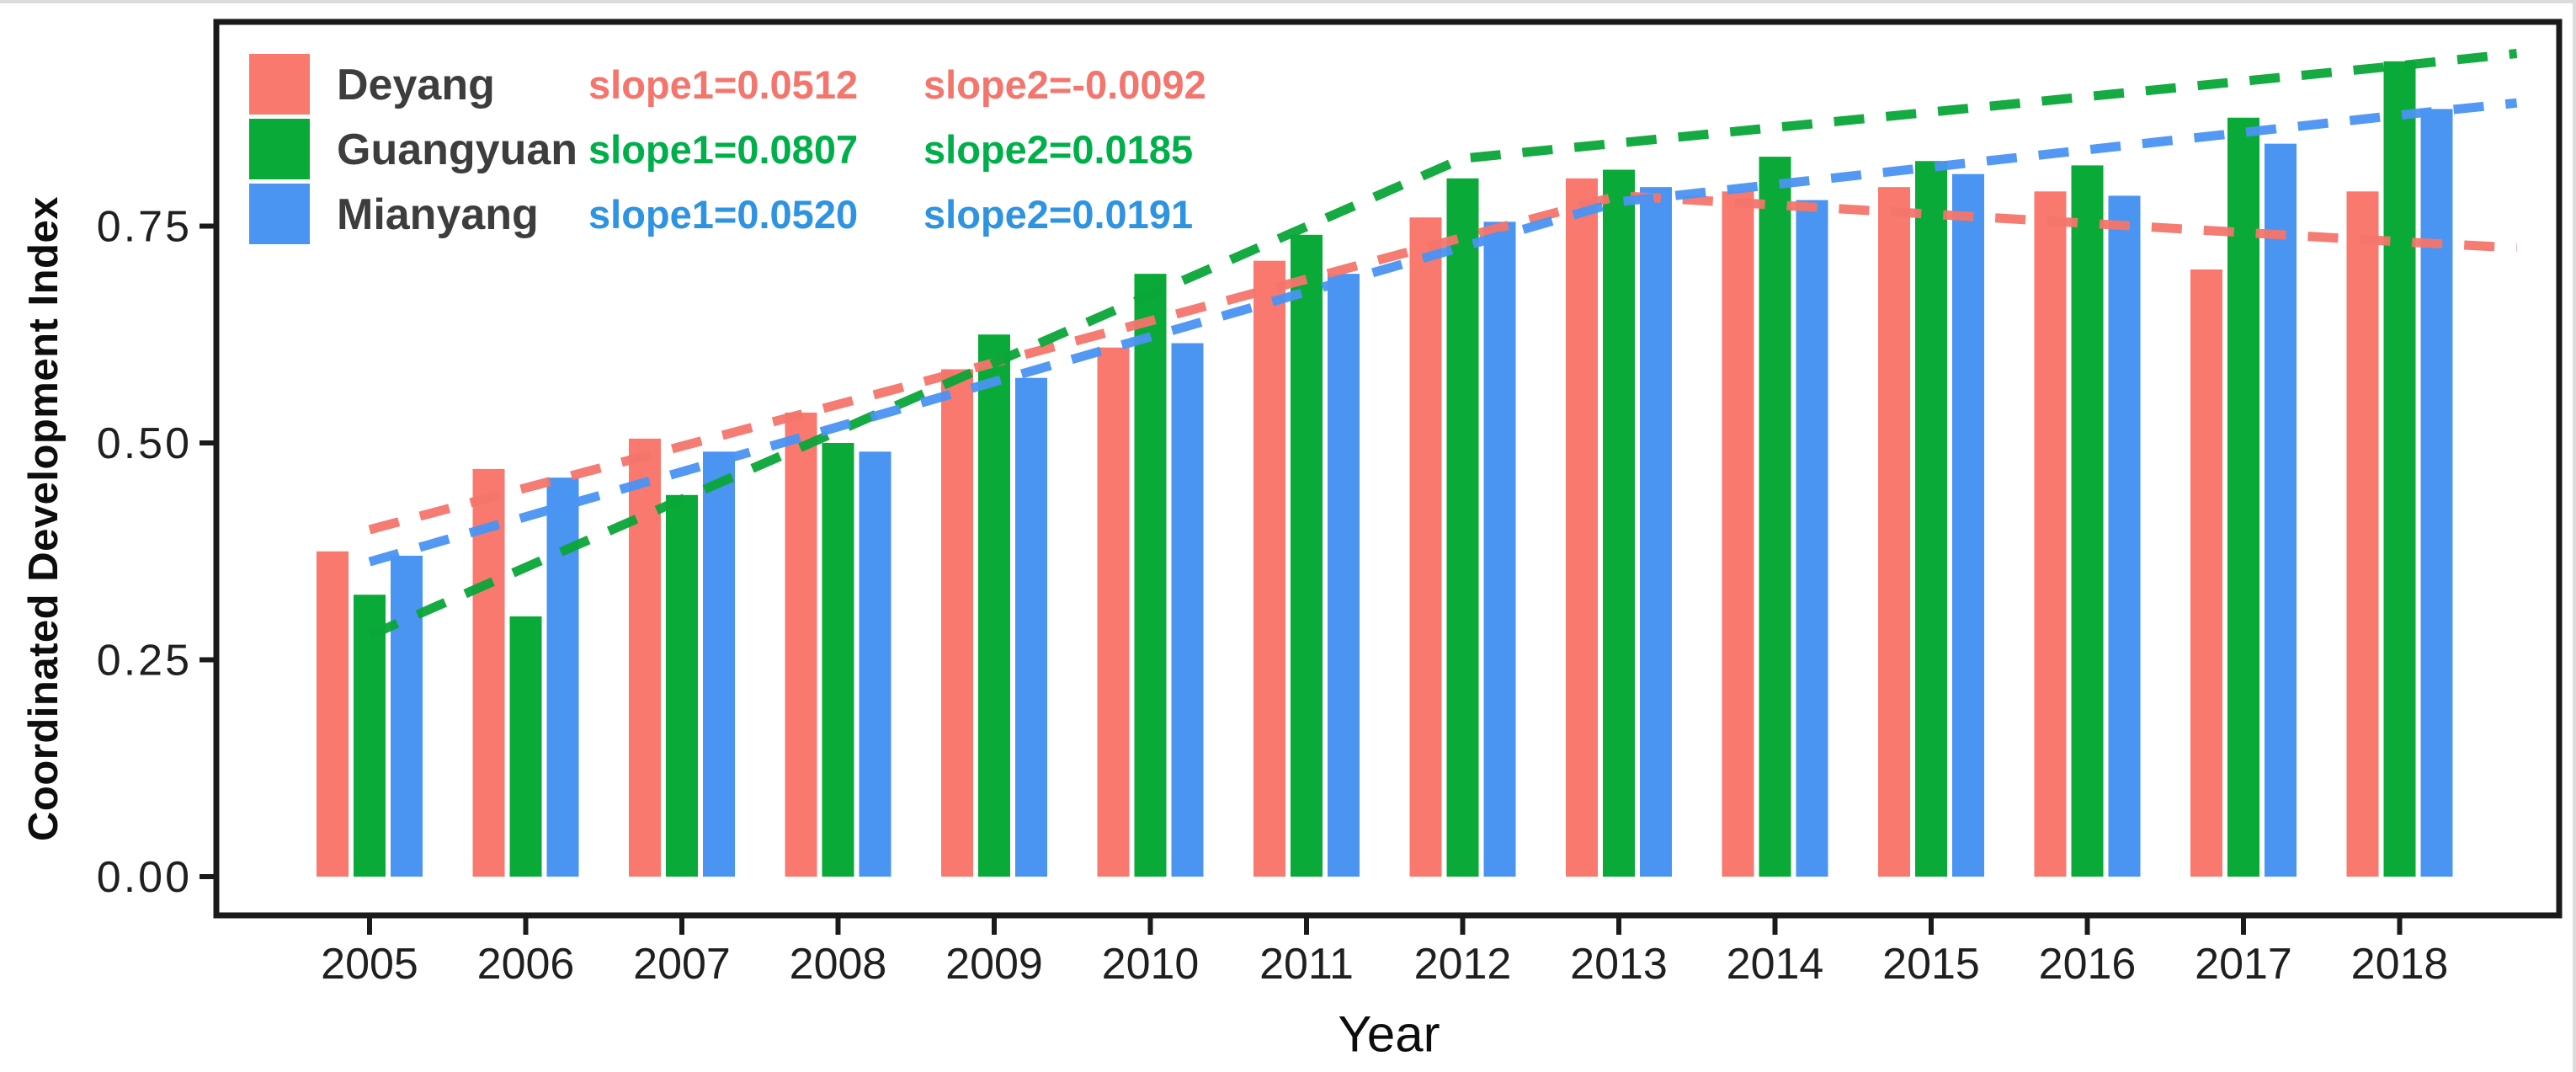 The width and height of the screenshot is (2576, 1072). Describe the element at coordinates (1114, 612) in the screenshot. I see `bar-deyang-2010` at that location.